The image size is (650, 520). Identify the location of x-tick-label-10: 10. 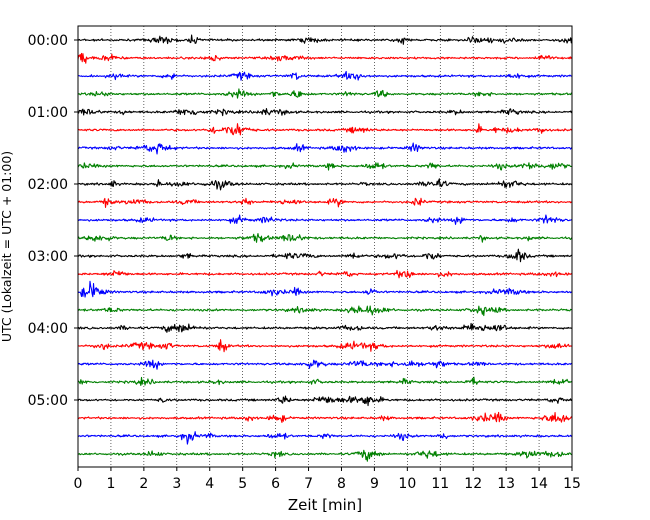
(407, 484).